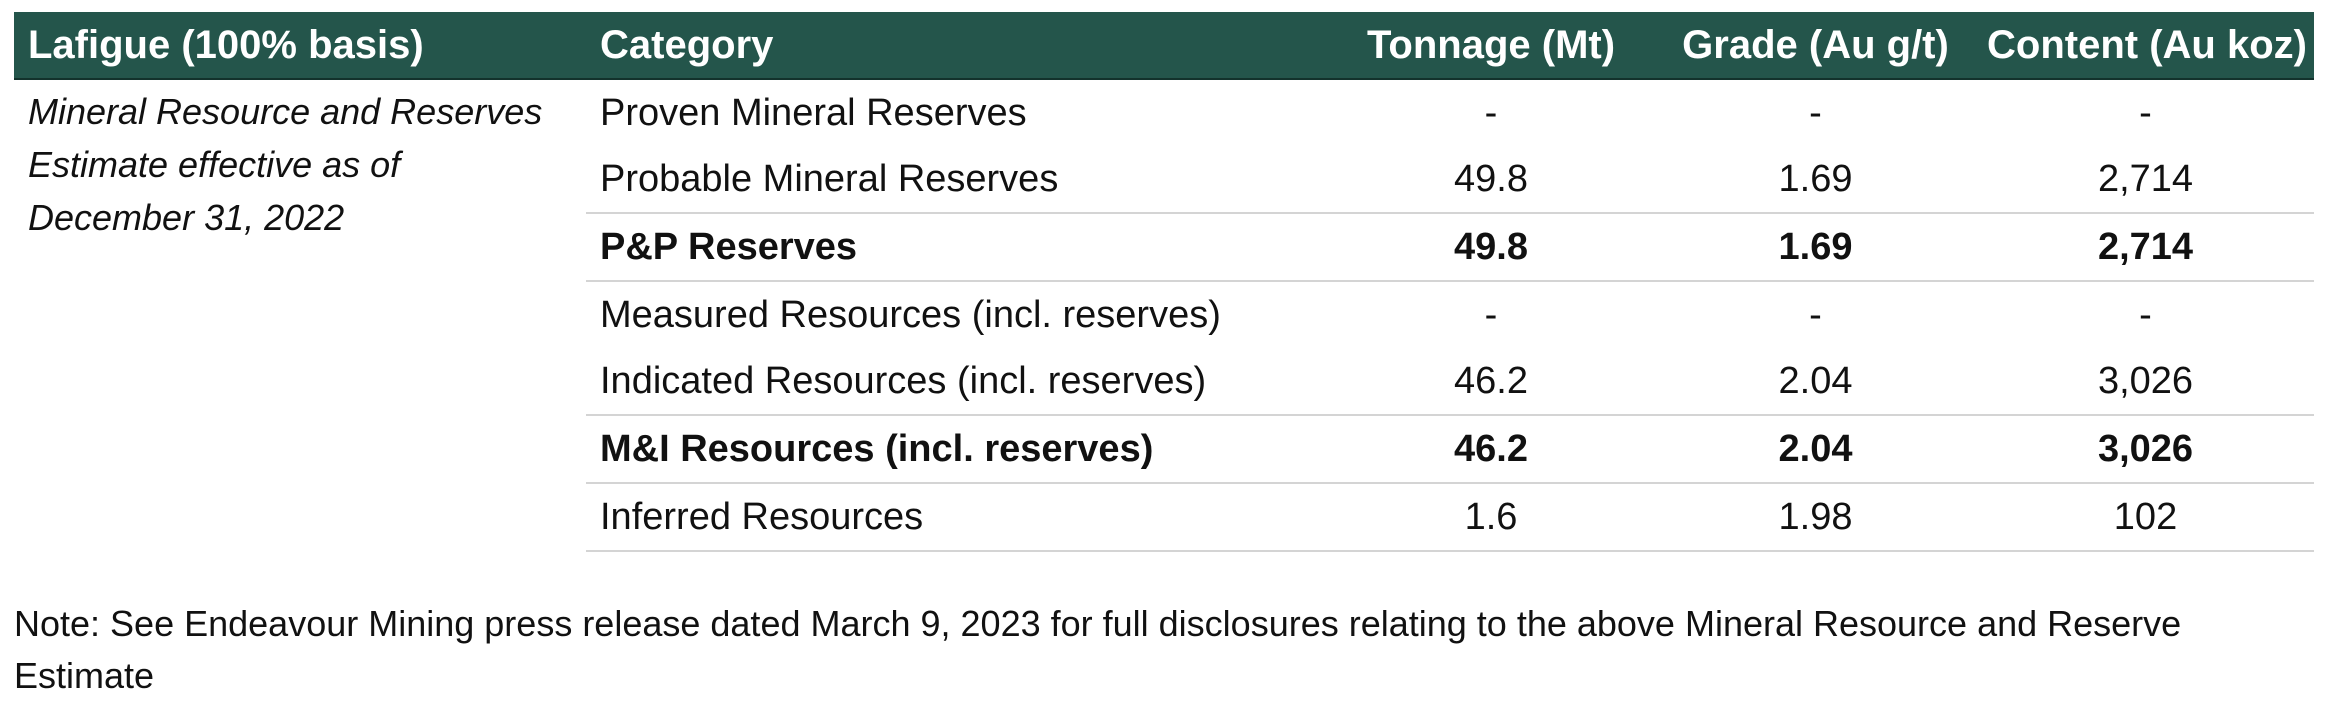  What do you see at coordinates (829, 178) in the screenshot?
I see `row-category: Probable Mineral Reserves` at bounding box center [829, 178].